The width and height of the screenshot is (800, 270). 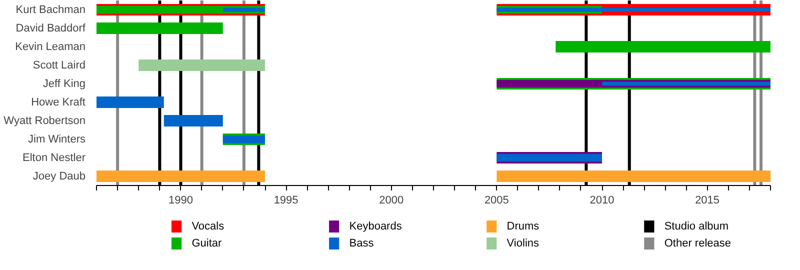 What do you see at coordinates (207, 244) in the screenshot?
I see `legend-label: Guitar` at bounding box center [207, 244].